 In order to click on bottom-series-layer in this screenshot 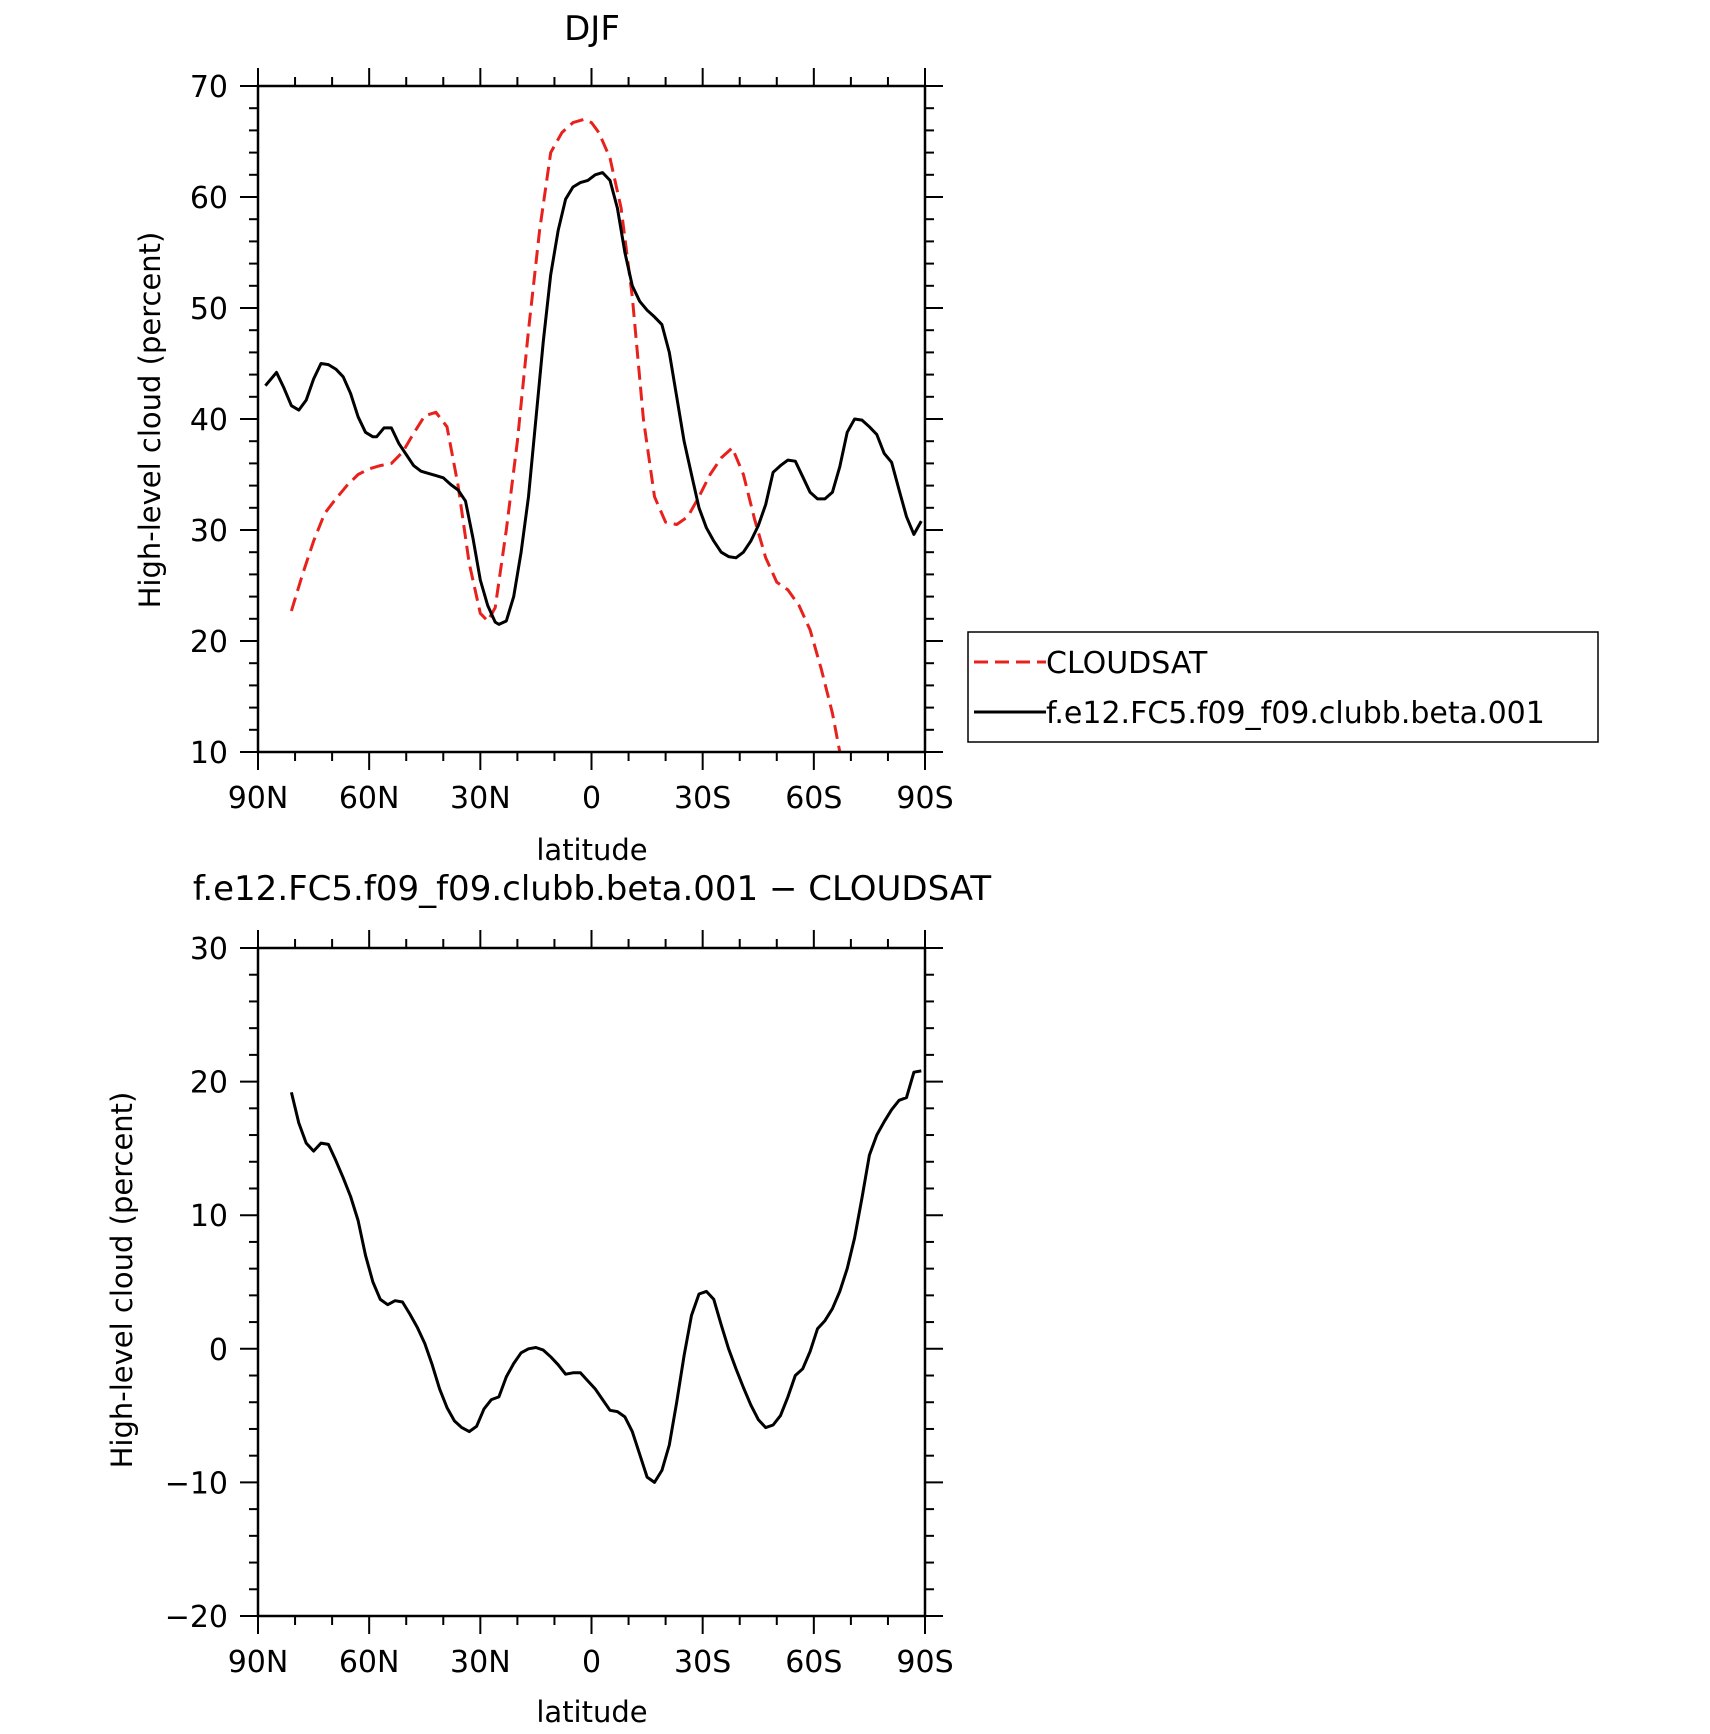, I will do `click(605, 1276)`.